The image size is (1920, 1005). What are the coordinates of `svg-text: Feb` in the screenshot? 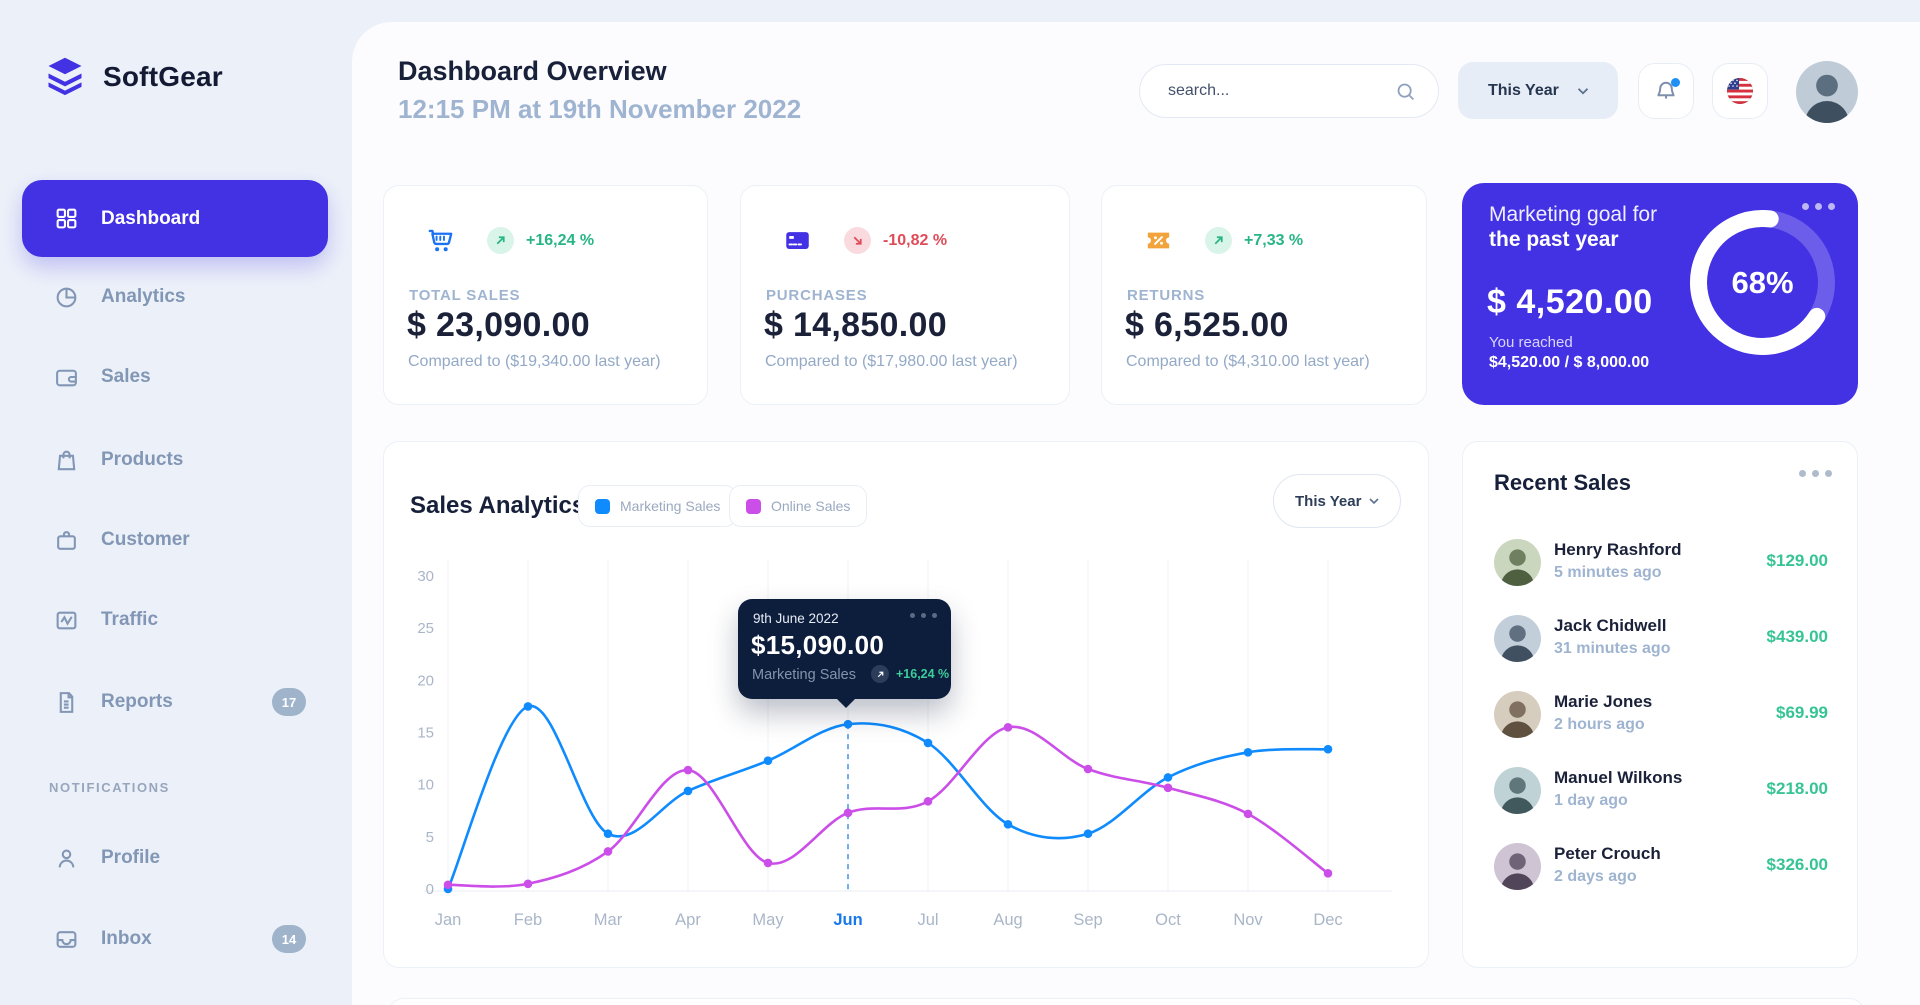 It's located at (528, 920).